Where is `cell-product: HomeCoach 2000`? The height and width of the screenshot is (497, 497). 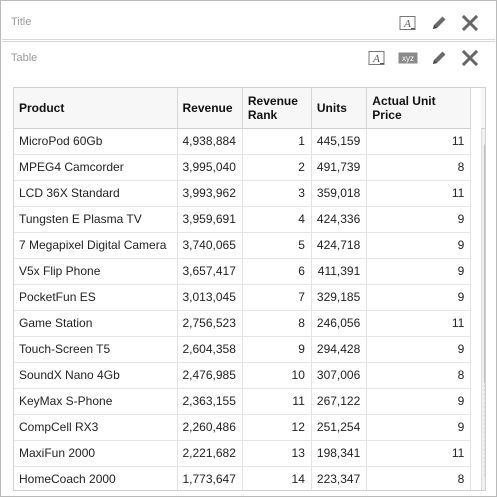 cell-product: HomeCoach 2000 is located at coordinates (96, 478).